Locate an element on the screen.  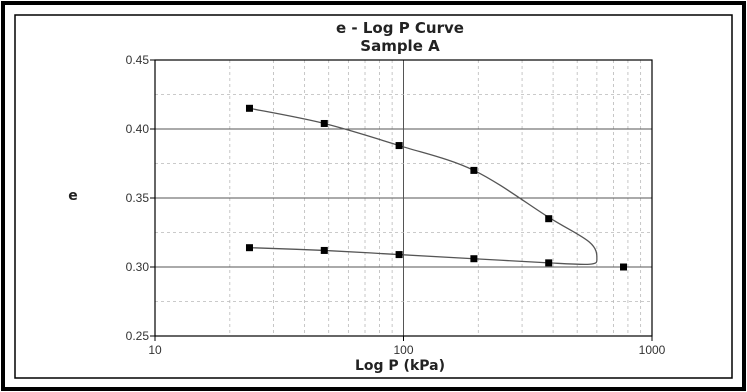
chart-title: e - Log P Curve is located at coordinates (400, 28).